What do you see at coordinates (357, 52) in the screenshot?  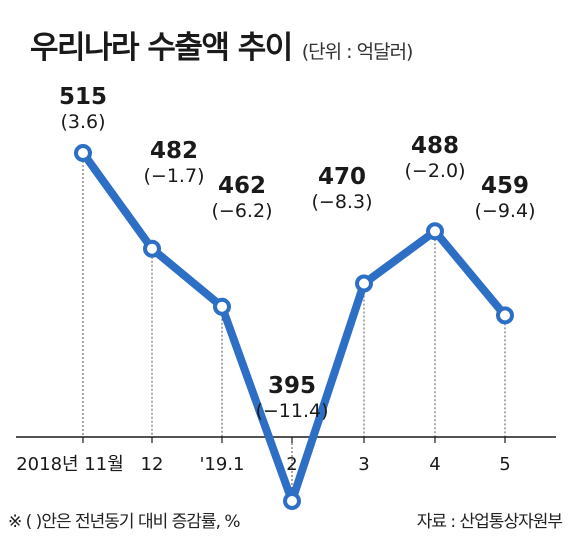 I see `unit-label: (단위 : 억달러)` at bounding box center [357, 52].